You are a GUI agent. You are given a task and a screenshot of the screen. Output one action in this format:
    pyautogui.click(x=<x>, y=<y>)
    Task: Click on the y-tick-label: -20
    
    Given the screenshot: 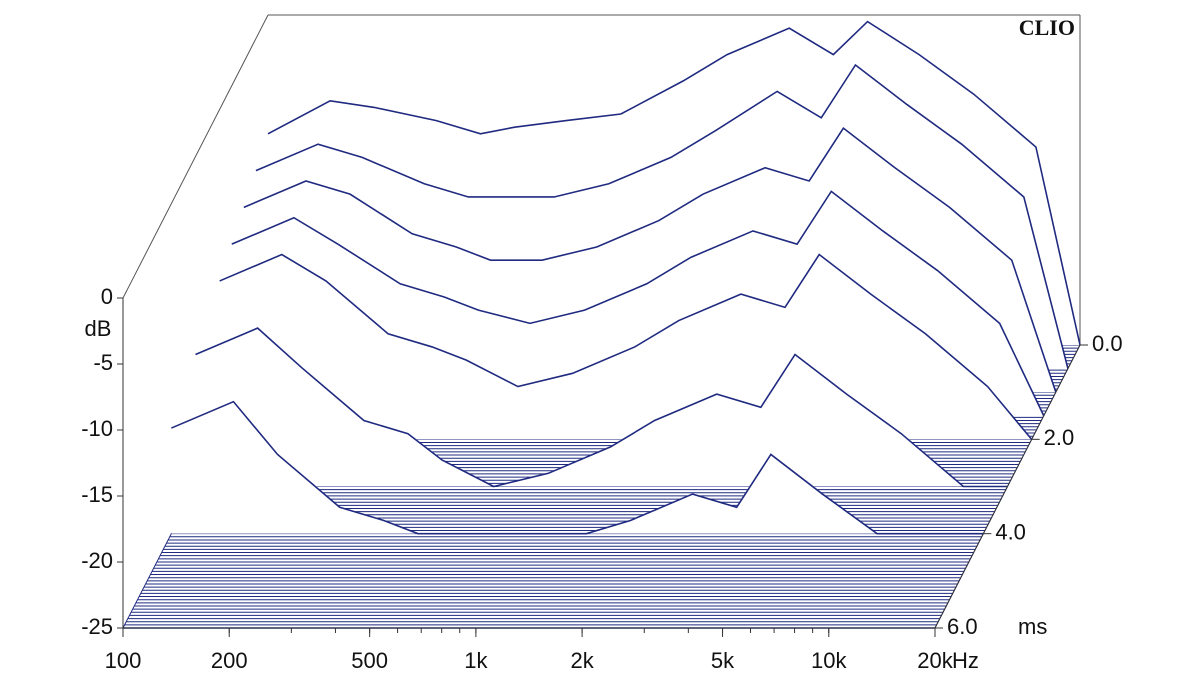 What is the action you would take?
    pyautogui.click(x=97, y=560)
    